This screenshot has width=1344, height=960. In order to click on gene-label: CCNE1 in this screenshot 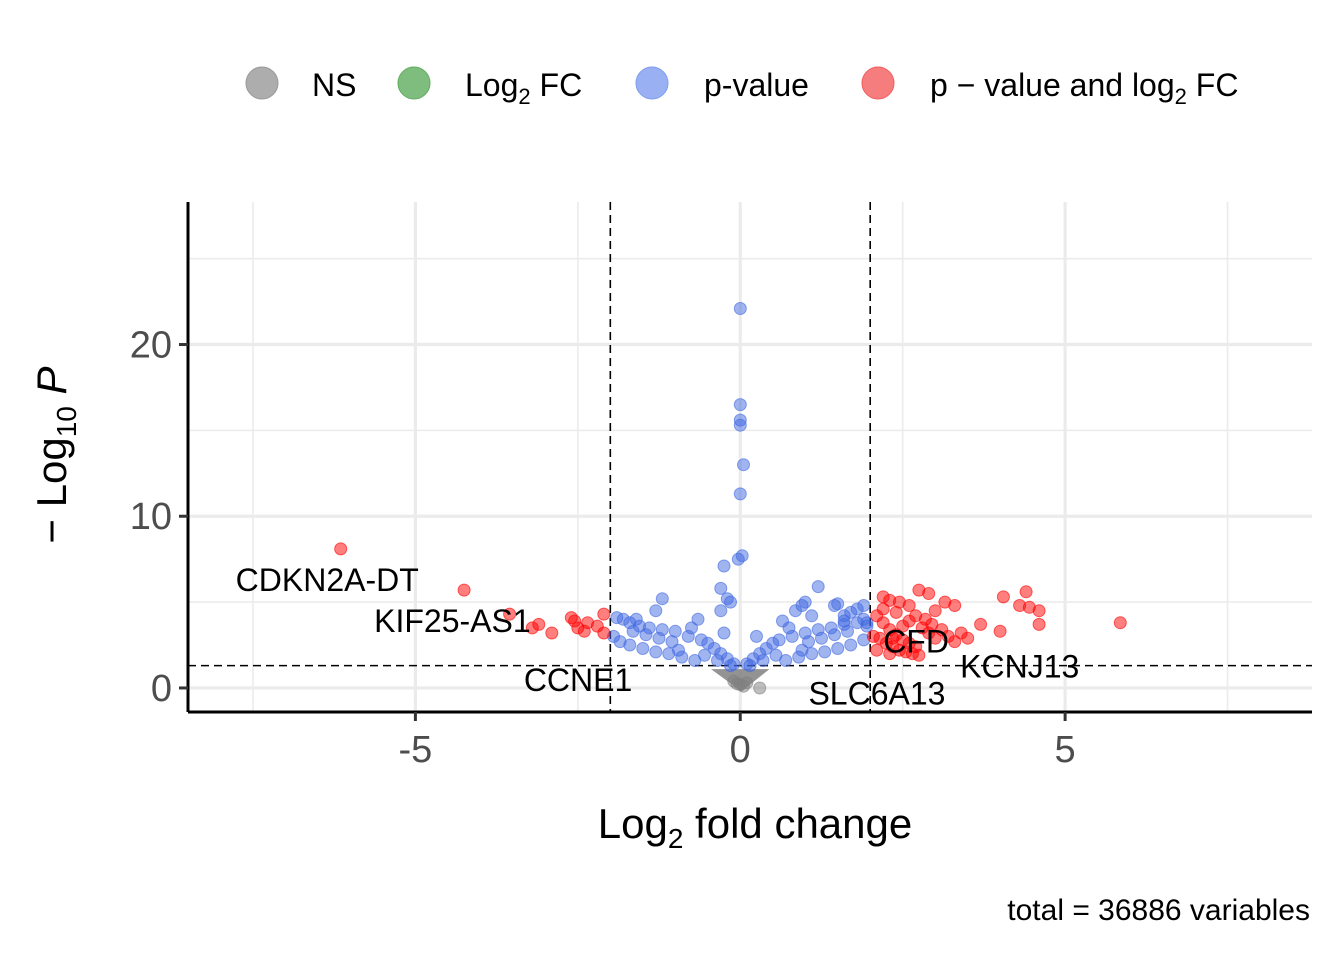, I will do `click(578, 680)`.